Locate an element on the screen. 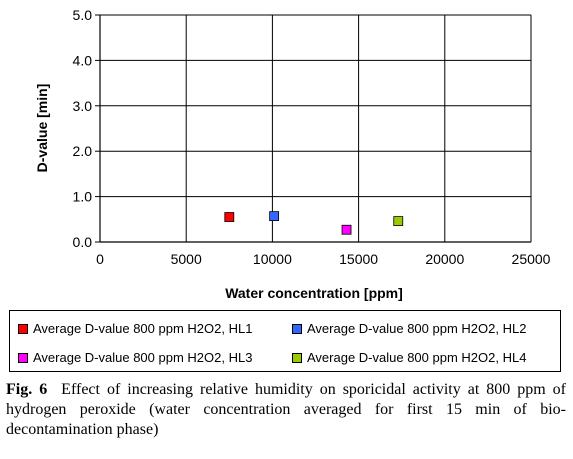  data-point-hl4 is located at coordinates (398, 221).